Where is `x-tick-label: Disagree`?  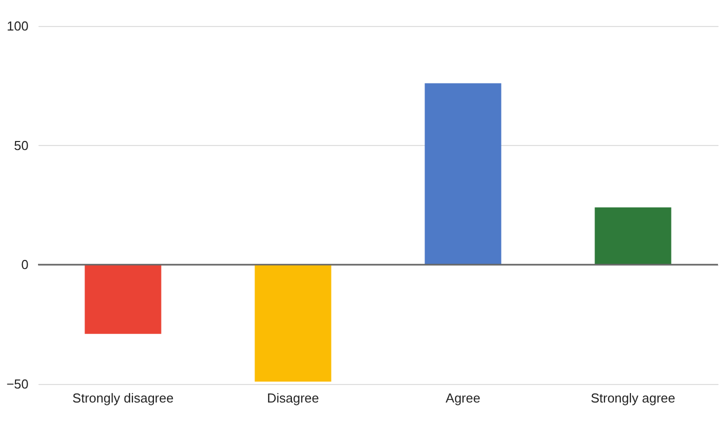 x-tick-label: Disagree is located at coordinates (293, 398).